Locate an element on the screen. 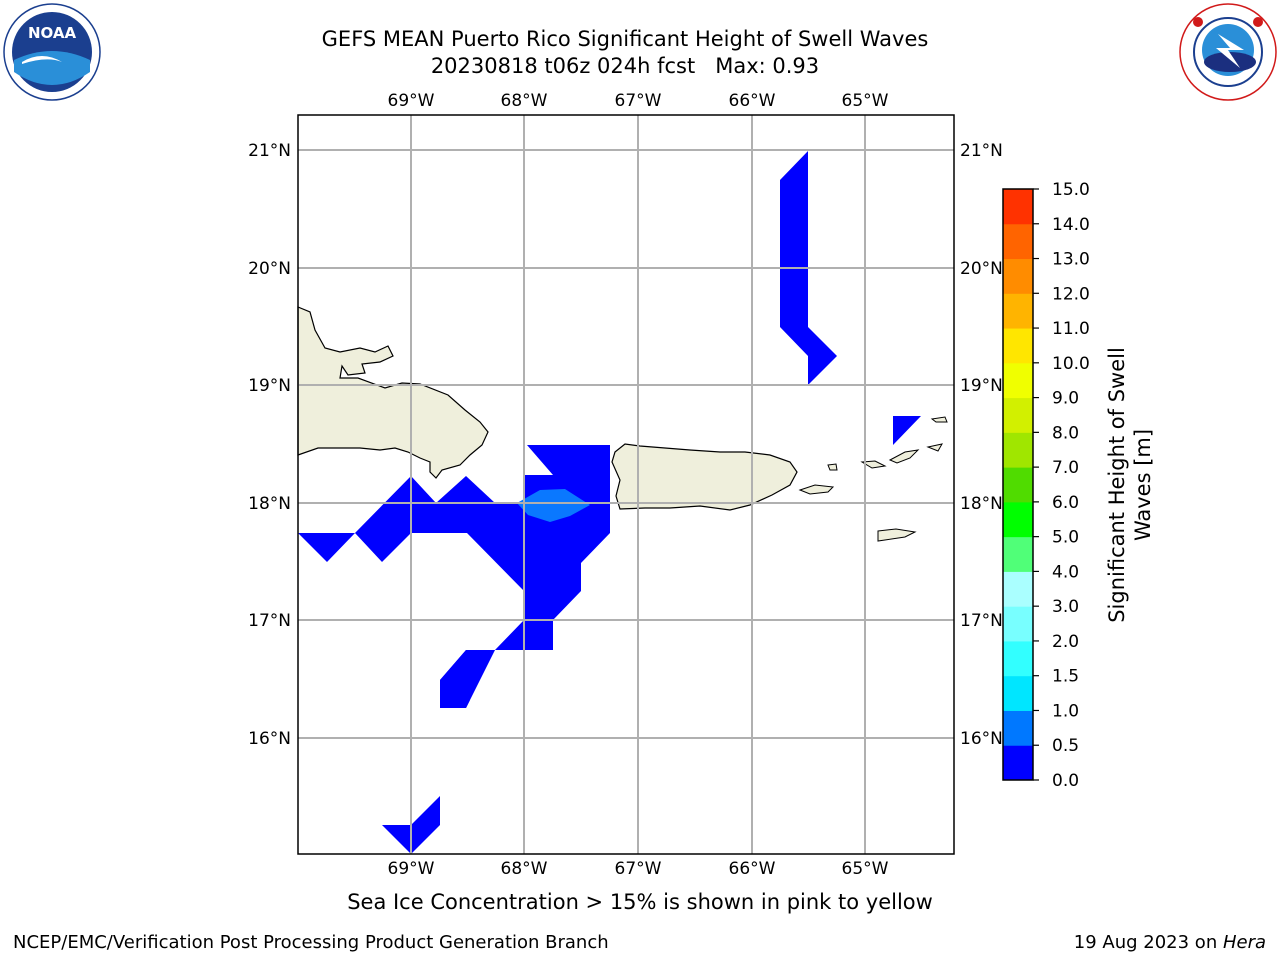  land-anegada is located at coordinates (939, 419).